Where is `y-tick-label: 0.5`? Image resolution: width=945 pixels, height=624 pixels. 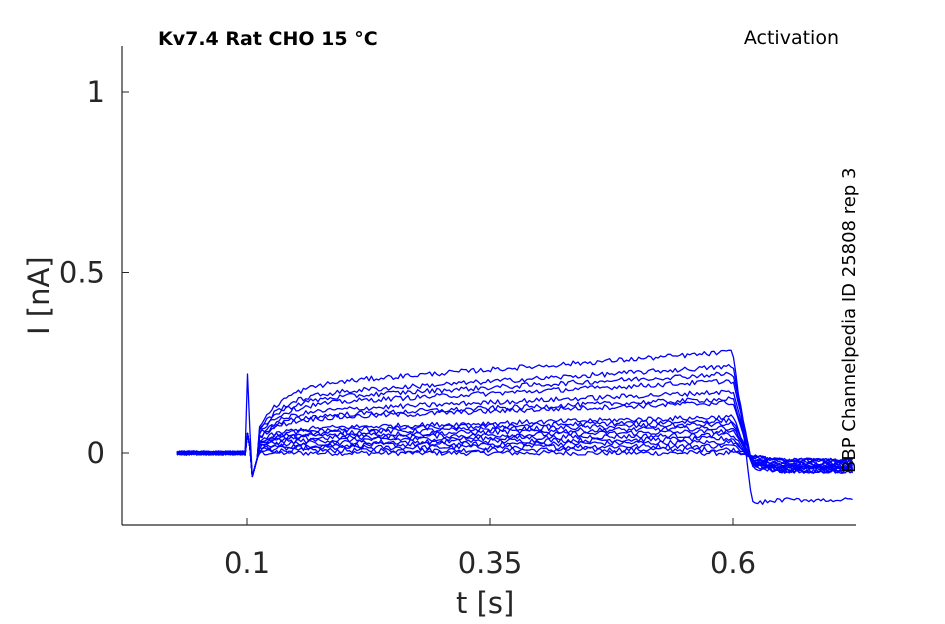 y-tick-label: 0.5 is located at coordinates (82, 273).